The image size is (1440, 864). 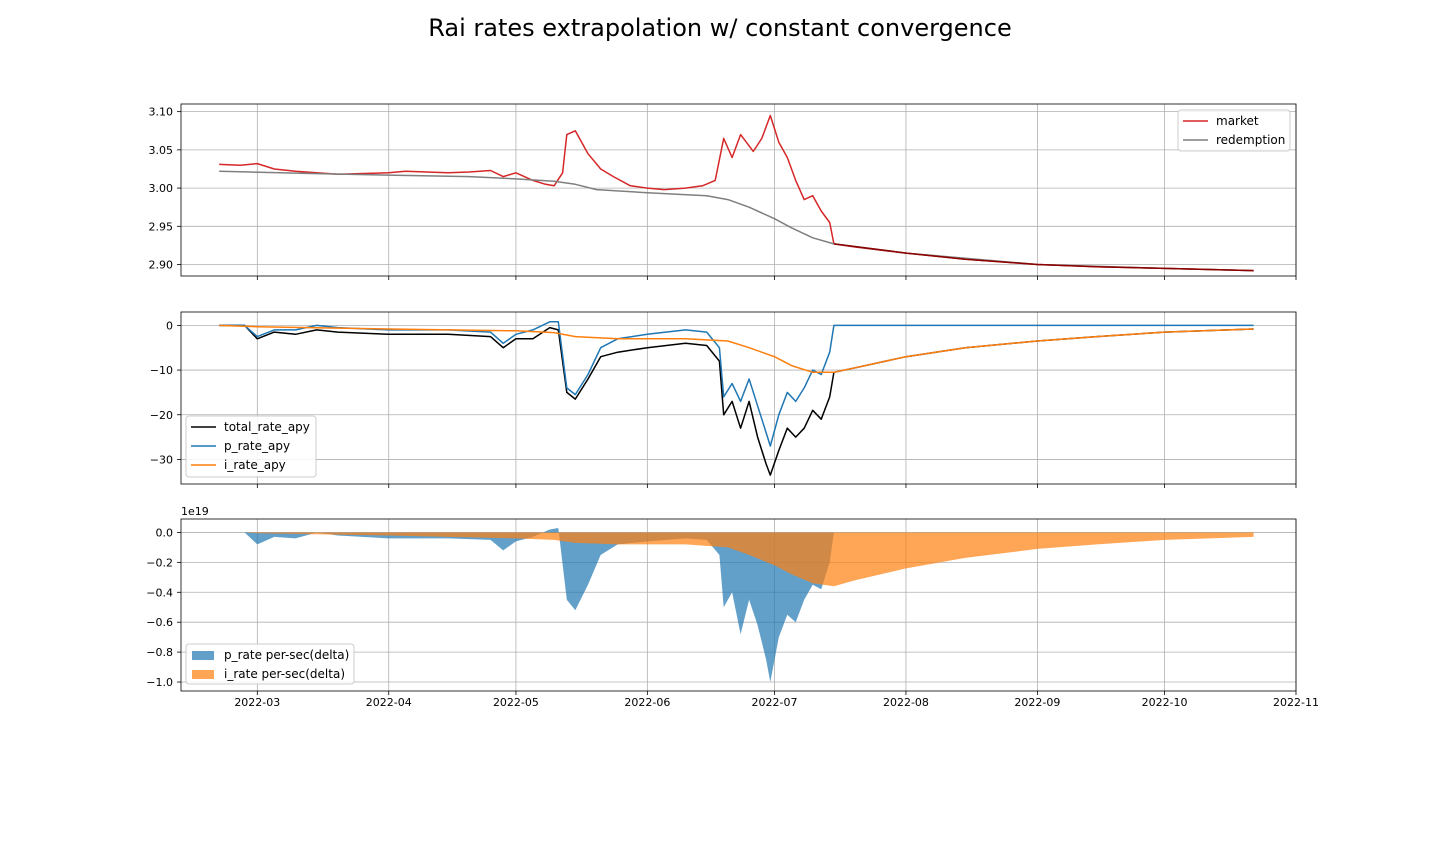 I want to click on y-tick-label: −0.2, so click(x=159, y=562).